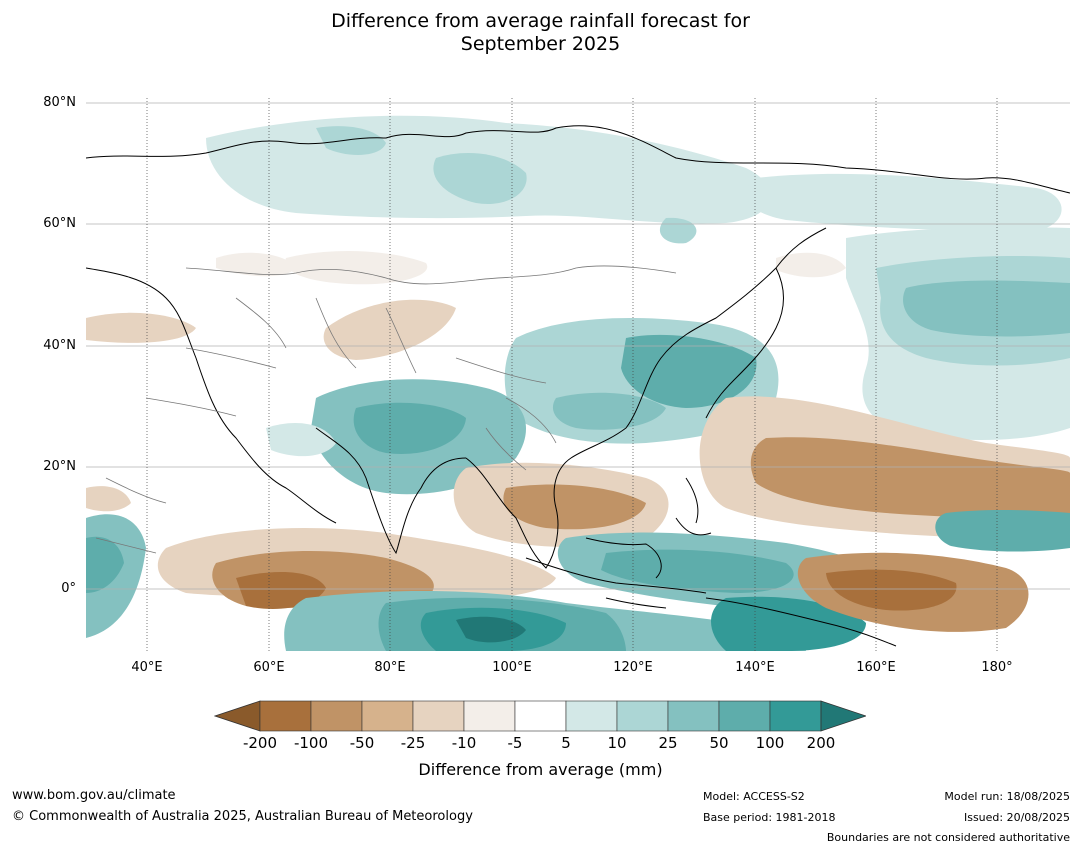 Image resolution: width=1081 pixels, height=850 pixels. Describe the element at coordinates (821, 743) in the screenshot. I see `colorbar-tick-label: 200` at that location.